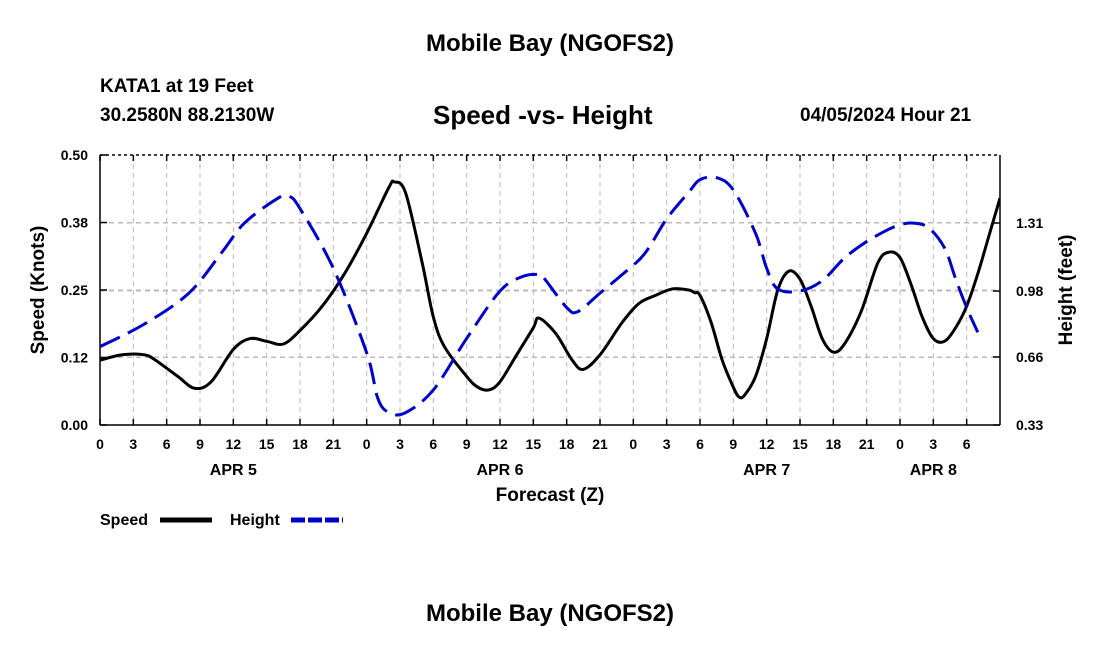 The image size is (1100, 650). I want to click on legend-label-speed: Speed, so click(124, 520).